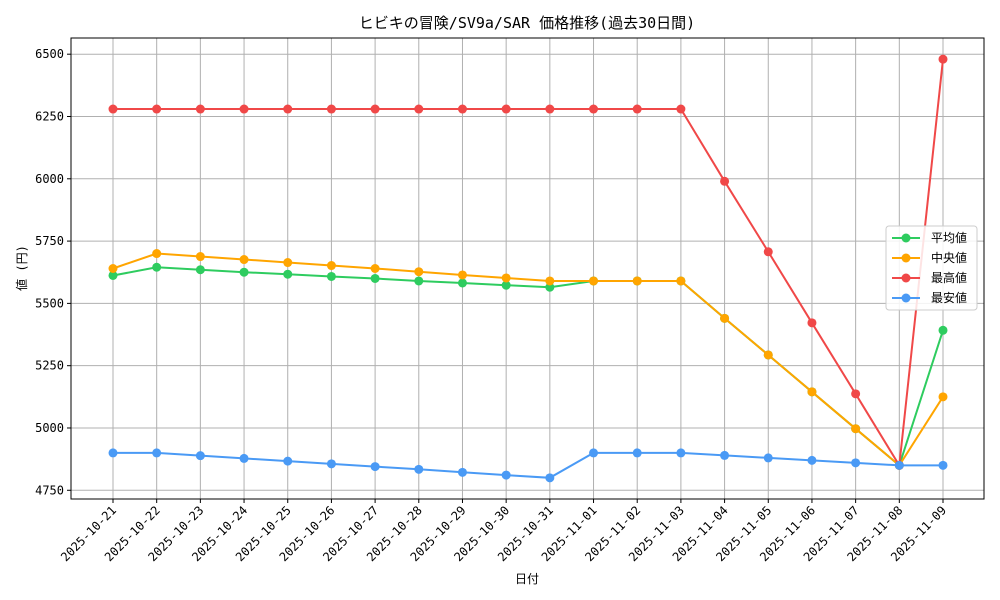 This screenshot has height=600, width=1000. I want to click on y-axis-label: 値 (円), so click(21, 268).